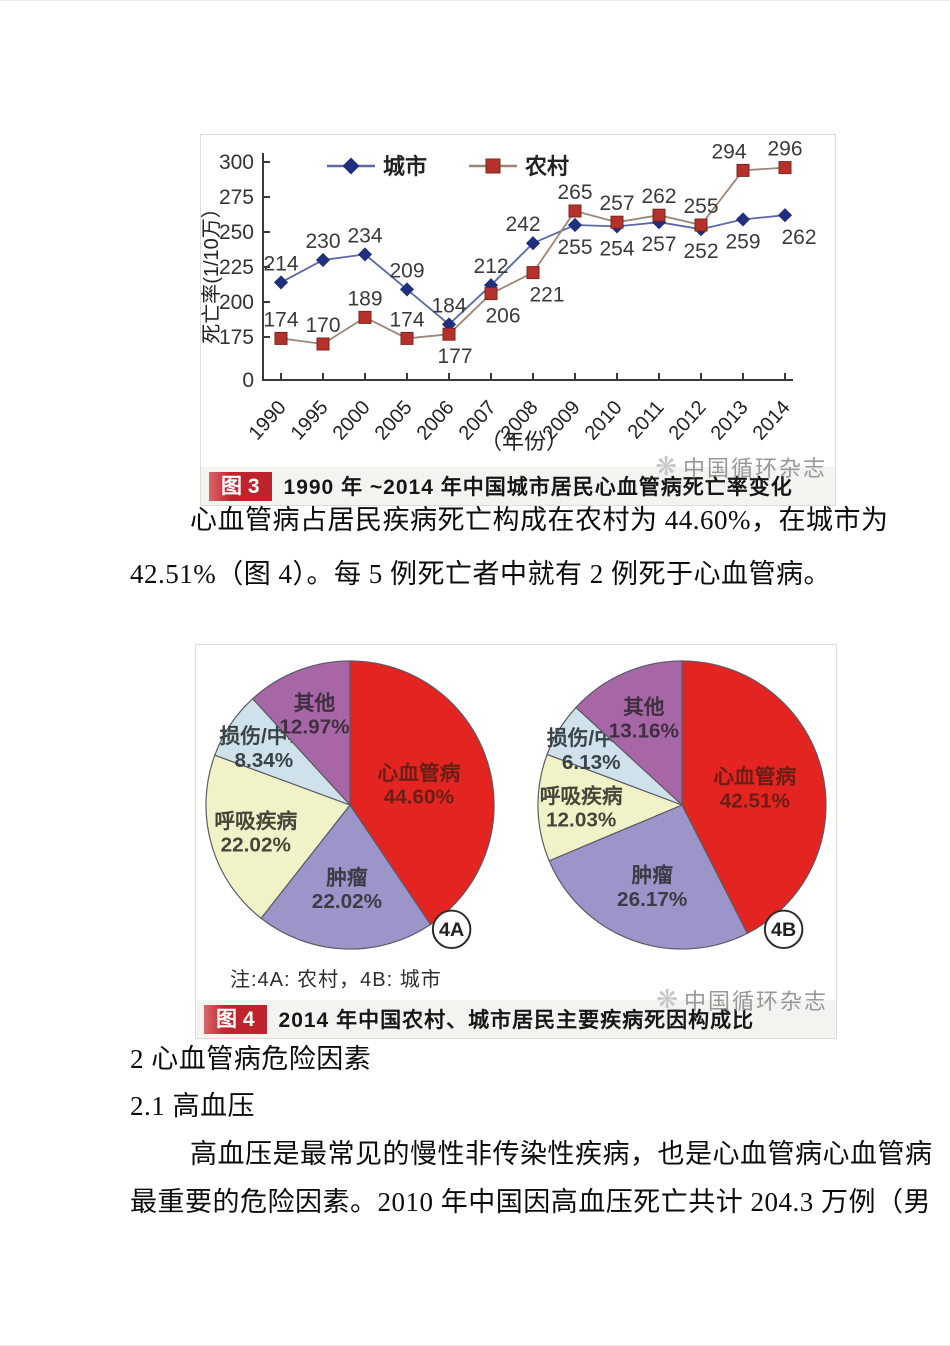  I want to click on figure4-watermark: ❋ 中国循环杂志, so click(742, 1000).